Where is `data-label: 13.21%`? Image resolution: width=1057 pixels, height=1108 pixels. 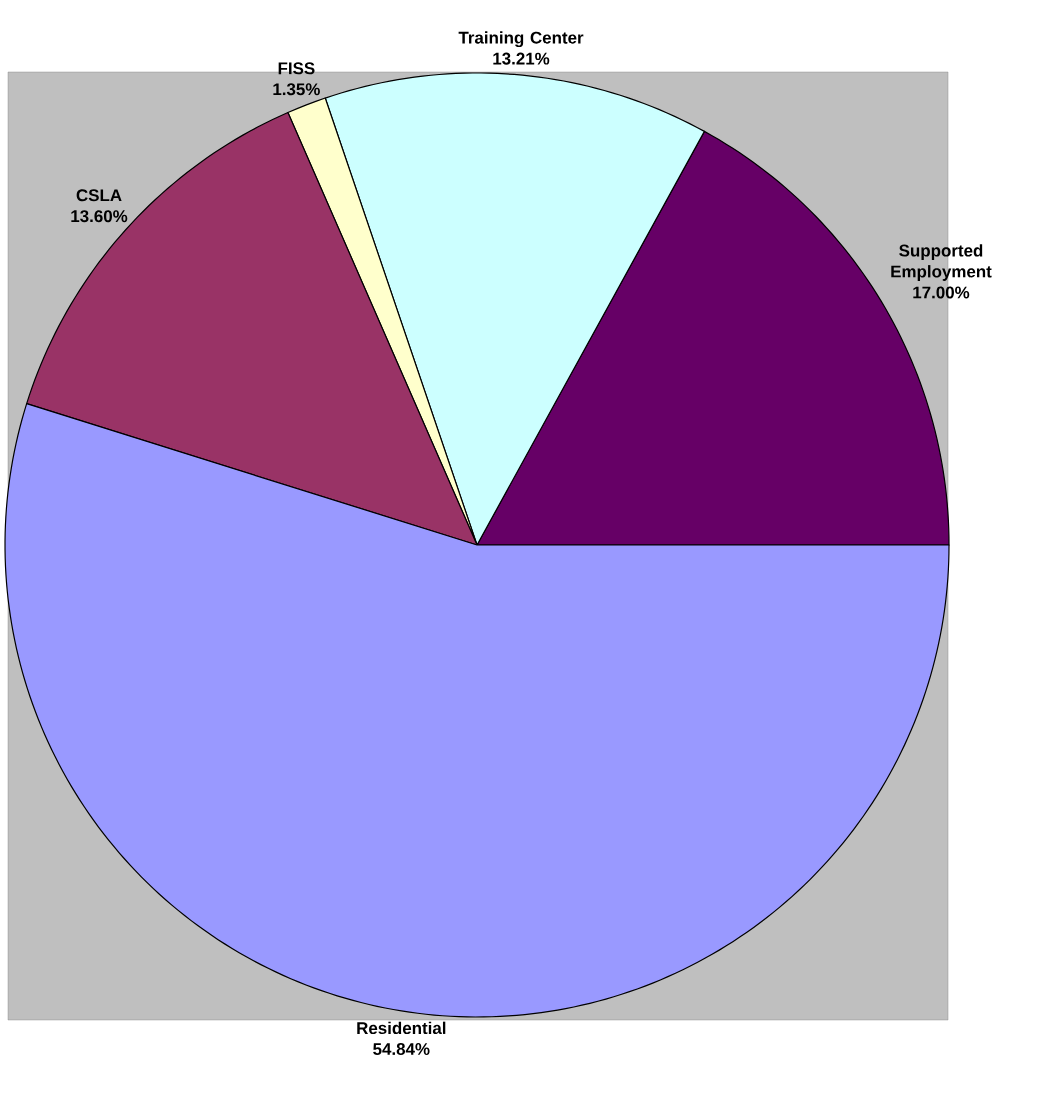
data-label: 13.21% is located at coordinates (521, 58).